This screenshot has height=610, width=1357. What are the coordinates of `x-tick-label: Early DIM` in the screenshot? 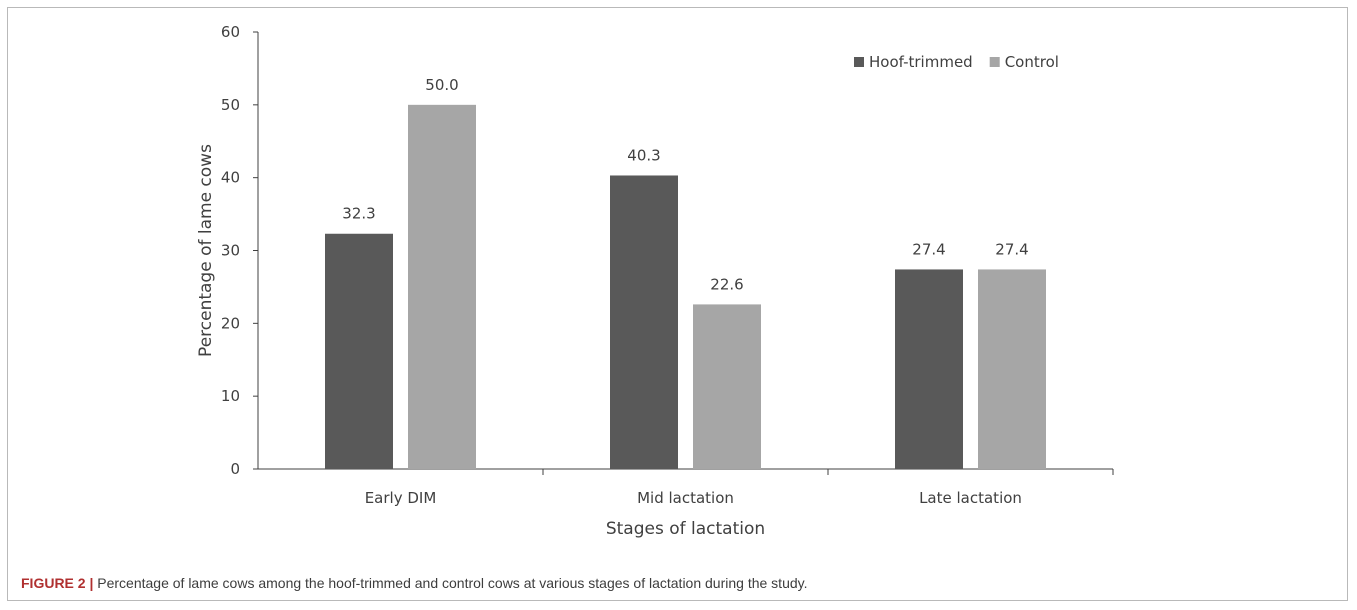 It's located at (401, 498).